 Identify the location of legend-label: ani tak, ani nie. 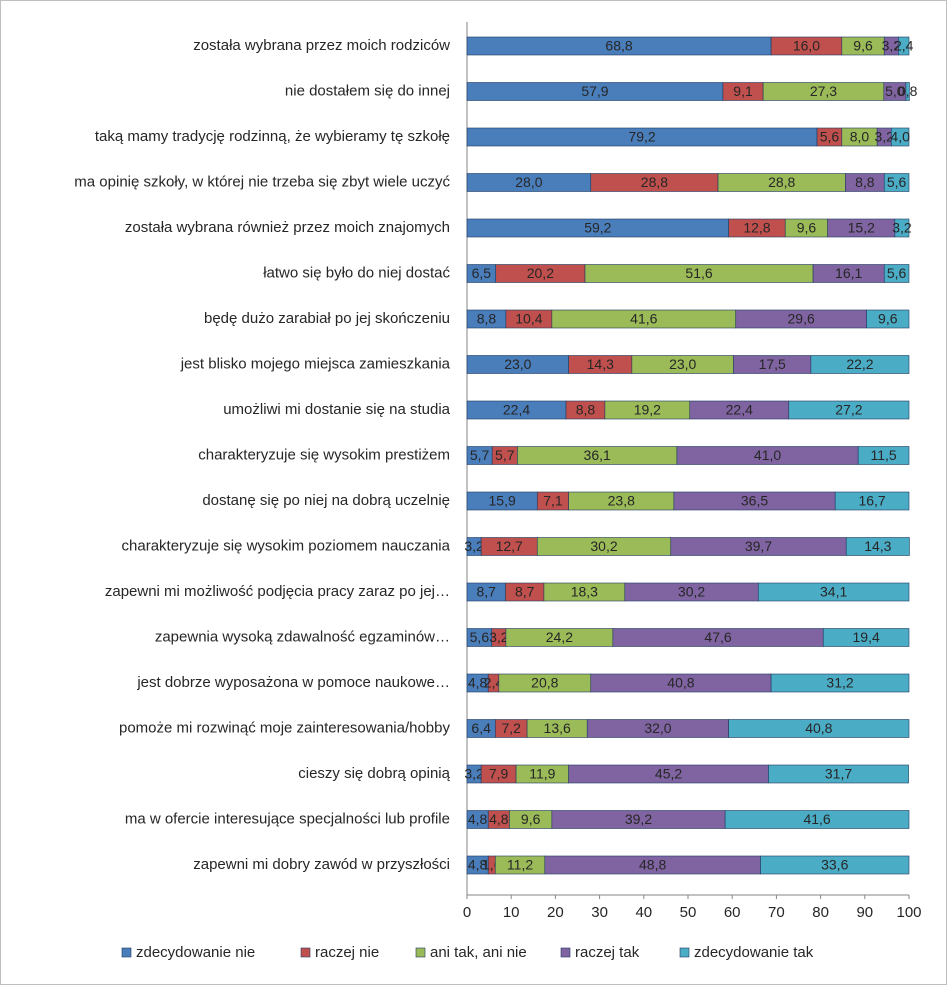
(478, 952).